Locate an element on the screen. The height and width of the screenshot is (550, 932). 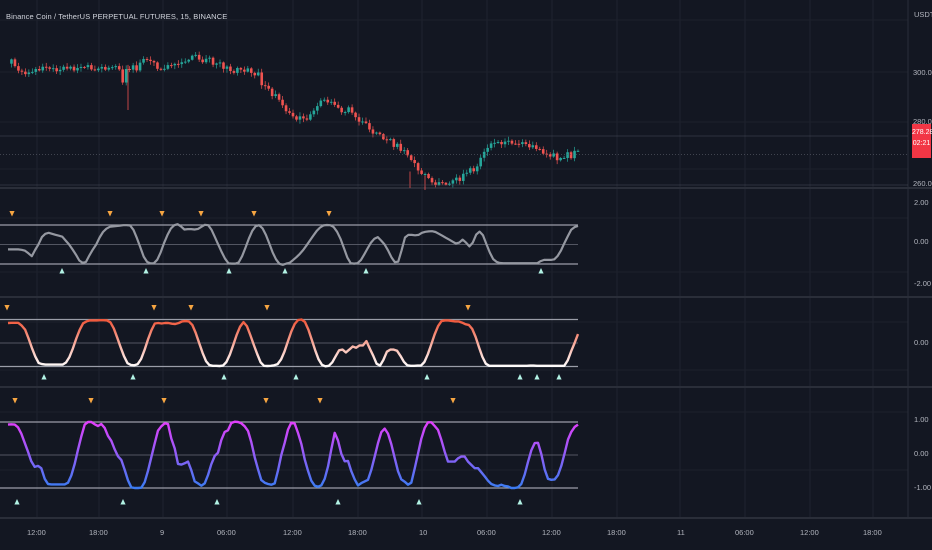
pane3-axis-label: -1.00 is located at coordinates (923, 487).